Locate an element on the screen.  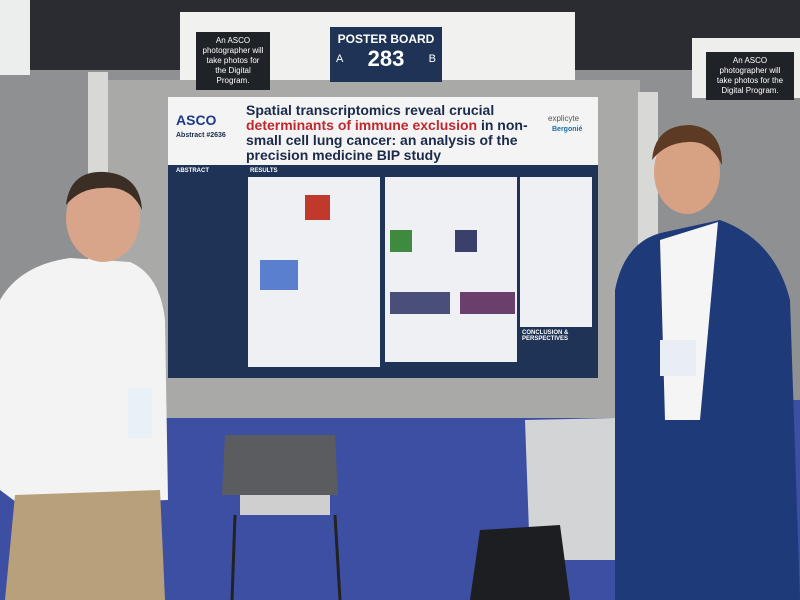
side-a: A is located at coordinates (340, 59).